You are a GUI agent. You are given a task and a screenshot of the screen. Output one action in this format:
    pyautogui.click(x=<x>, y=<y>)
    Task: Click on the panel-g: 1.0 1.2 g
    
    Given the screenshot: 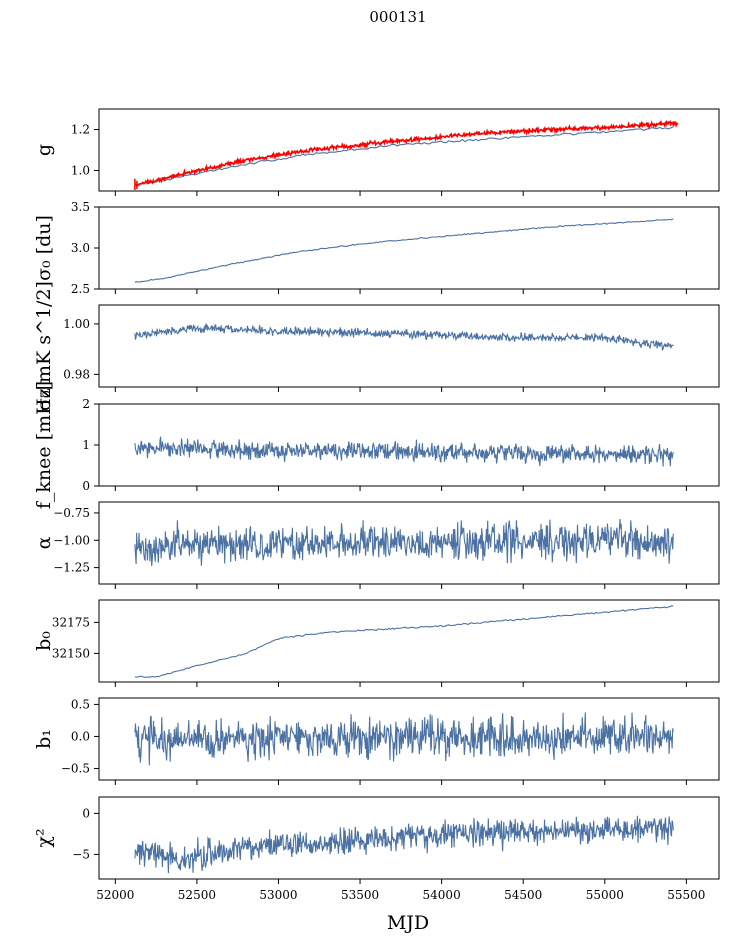 What is the action you would take?
    pyautogui.click(x=376, y=152)
    